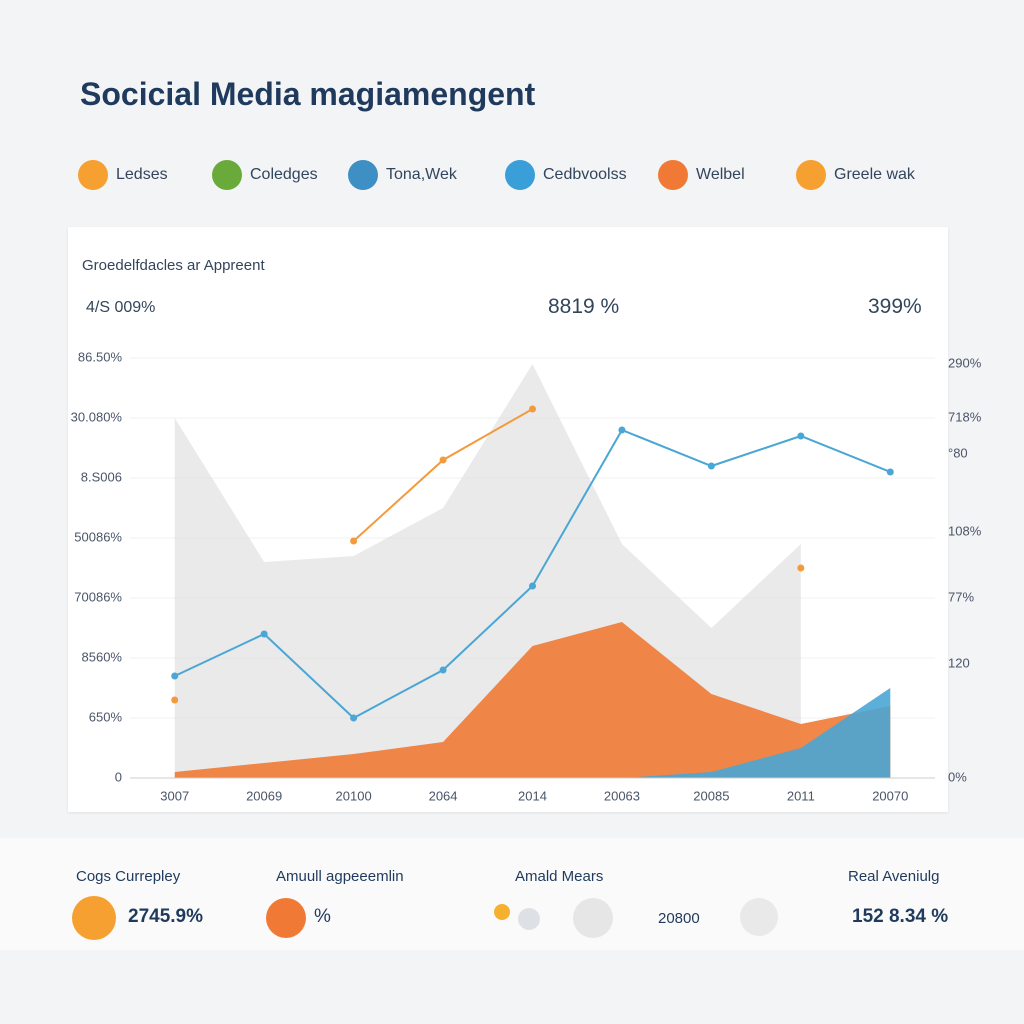 Image resolution: width=1024 pixels, height=1024 pixels. I want to click on y-tick-label: 650%, so click(106, 716).